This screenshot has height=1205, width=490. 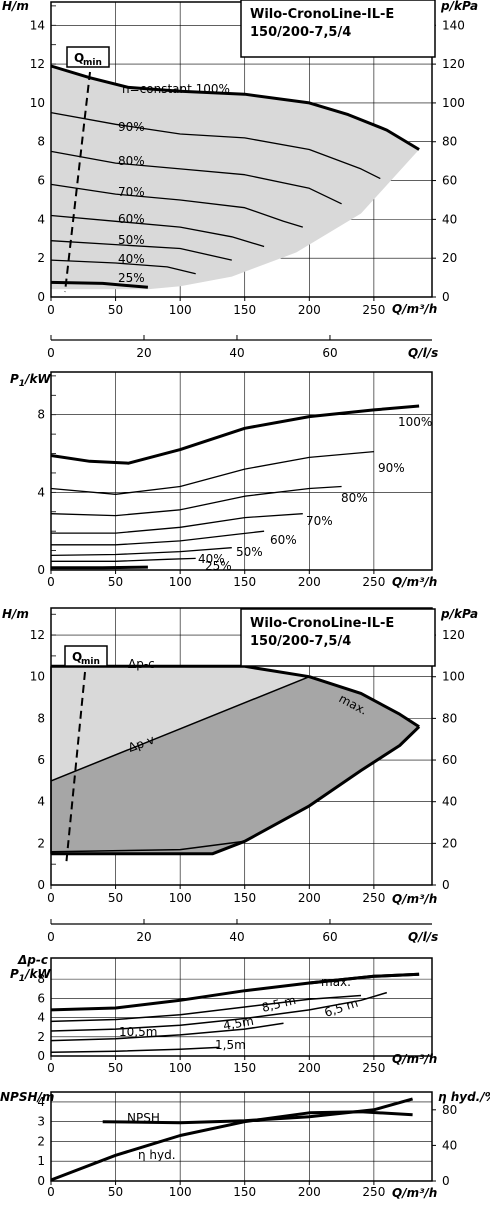 What do you see at coordinates (41, 492) in the screenshot?
I see `p1-y-ticks: 0 4 8` at bounding box center [41, 492].